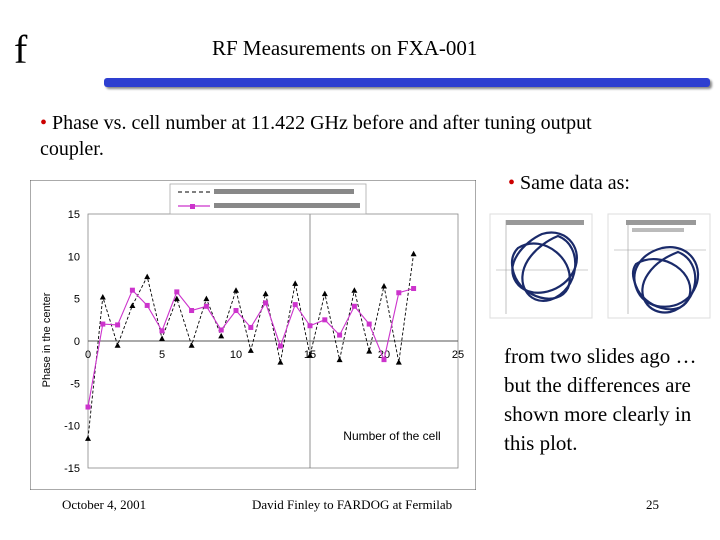 This screenshot has height=540, width=720. What do you see at coordinates (652, 504) in the screenshot?
I see `page-number: 25` at bounding box center [652, 504].